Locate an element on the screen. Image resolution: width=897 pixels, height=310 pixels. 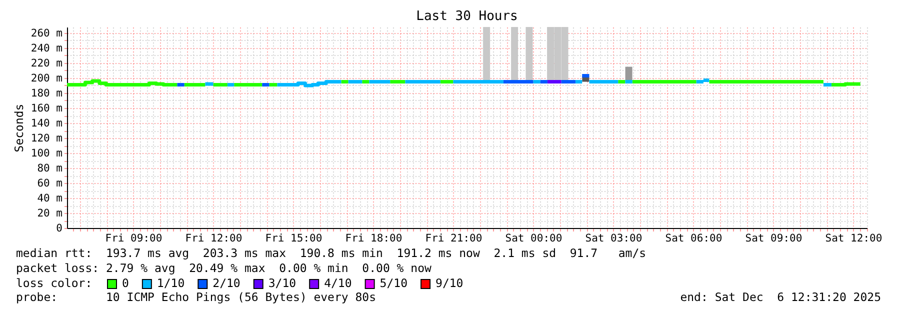
legend-label: 1/10 is located at coordinates (170, 283).